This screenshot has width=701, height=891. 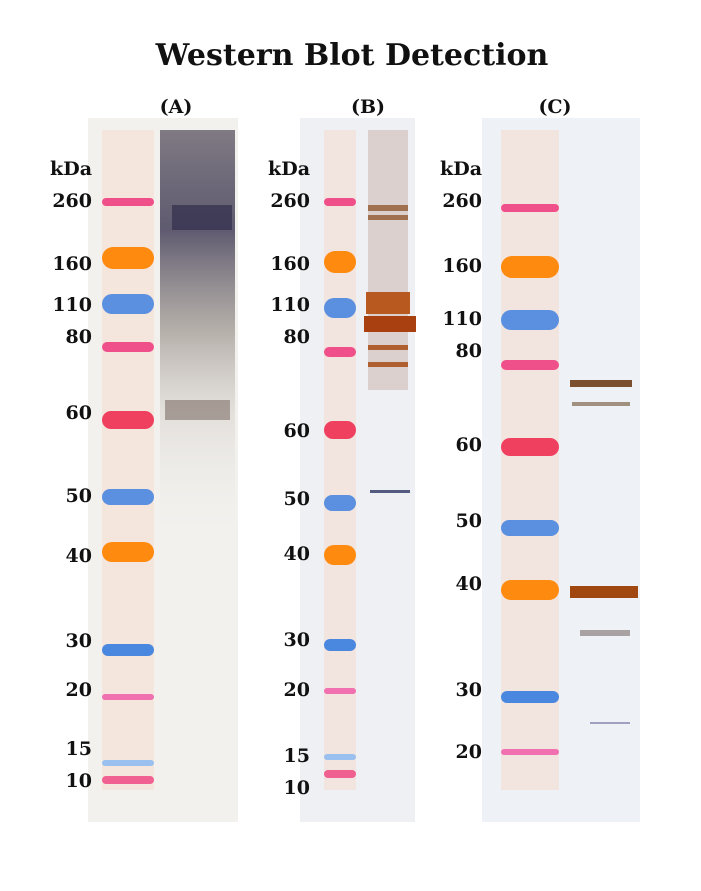 I want to click on panel-label: (C), so click(x=554, y=107).